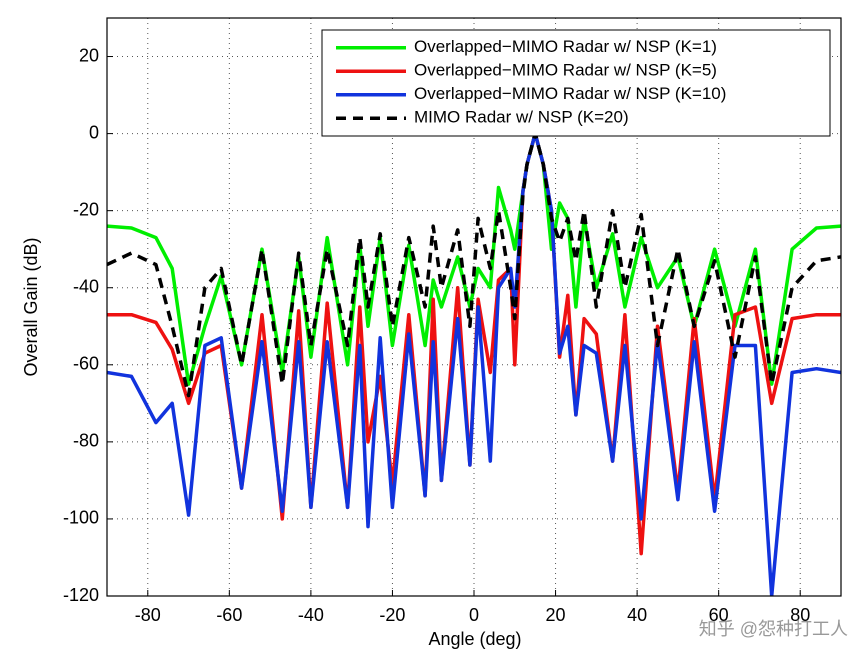 Image resolution: width=865 pixels, height=664 pixels. What do you see at coordinates (86, 364) in the screenshot?
I see `y-tick-label: -60` at bounding box center [86, 364].